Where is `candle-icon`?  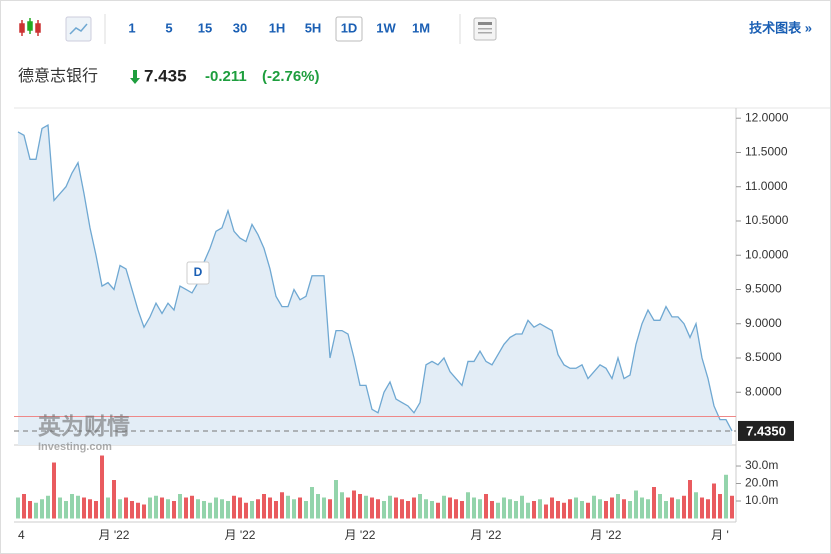 candle-icon is located at coordinates (30, 27).